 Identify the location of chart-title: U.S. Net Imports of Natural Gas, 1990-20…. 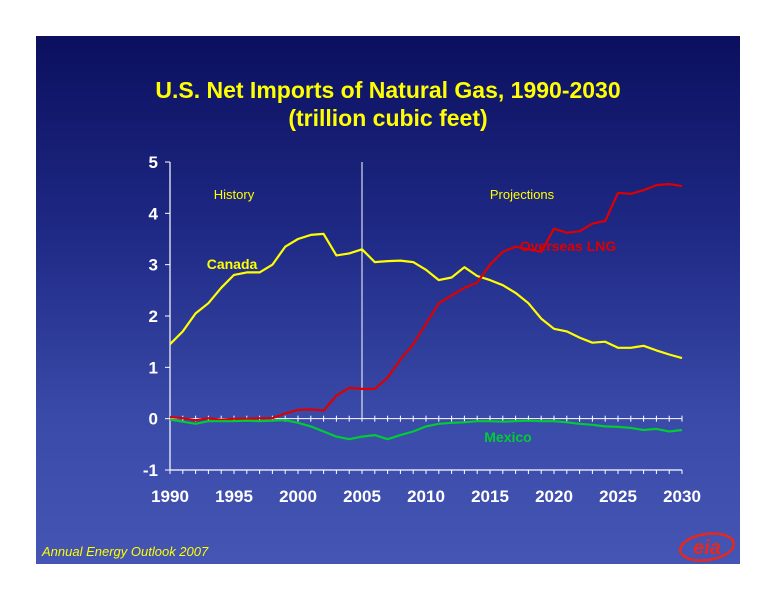
(388, 104).